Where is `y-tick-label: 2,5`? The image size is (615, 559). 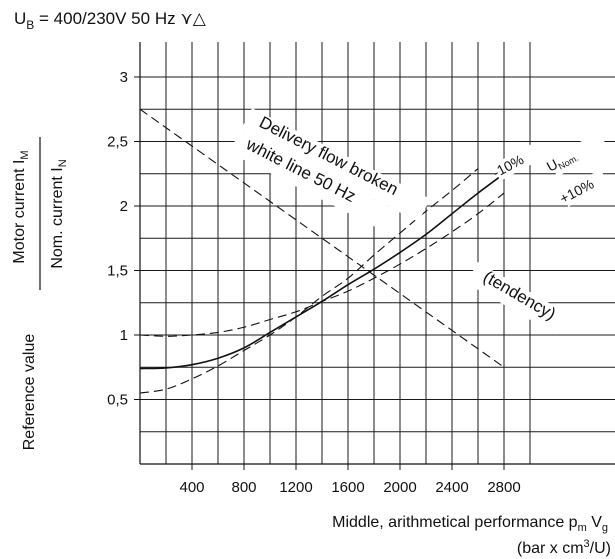 y-tick-label: 2,5 is located at coordinates (117, 142).